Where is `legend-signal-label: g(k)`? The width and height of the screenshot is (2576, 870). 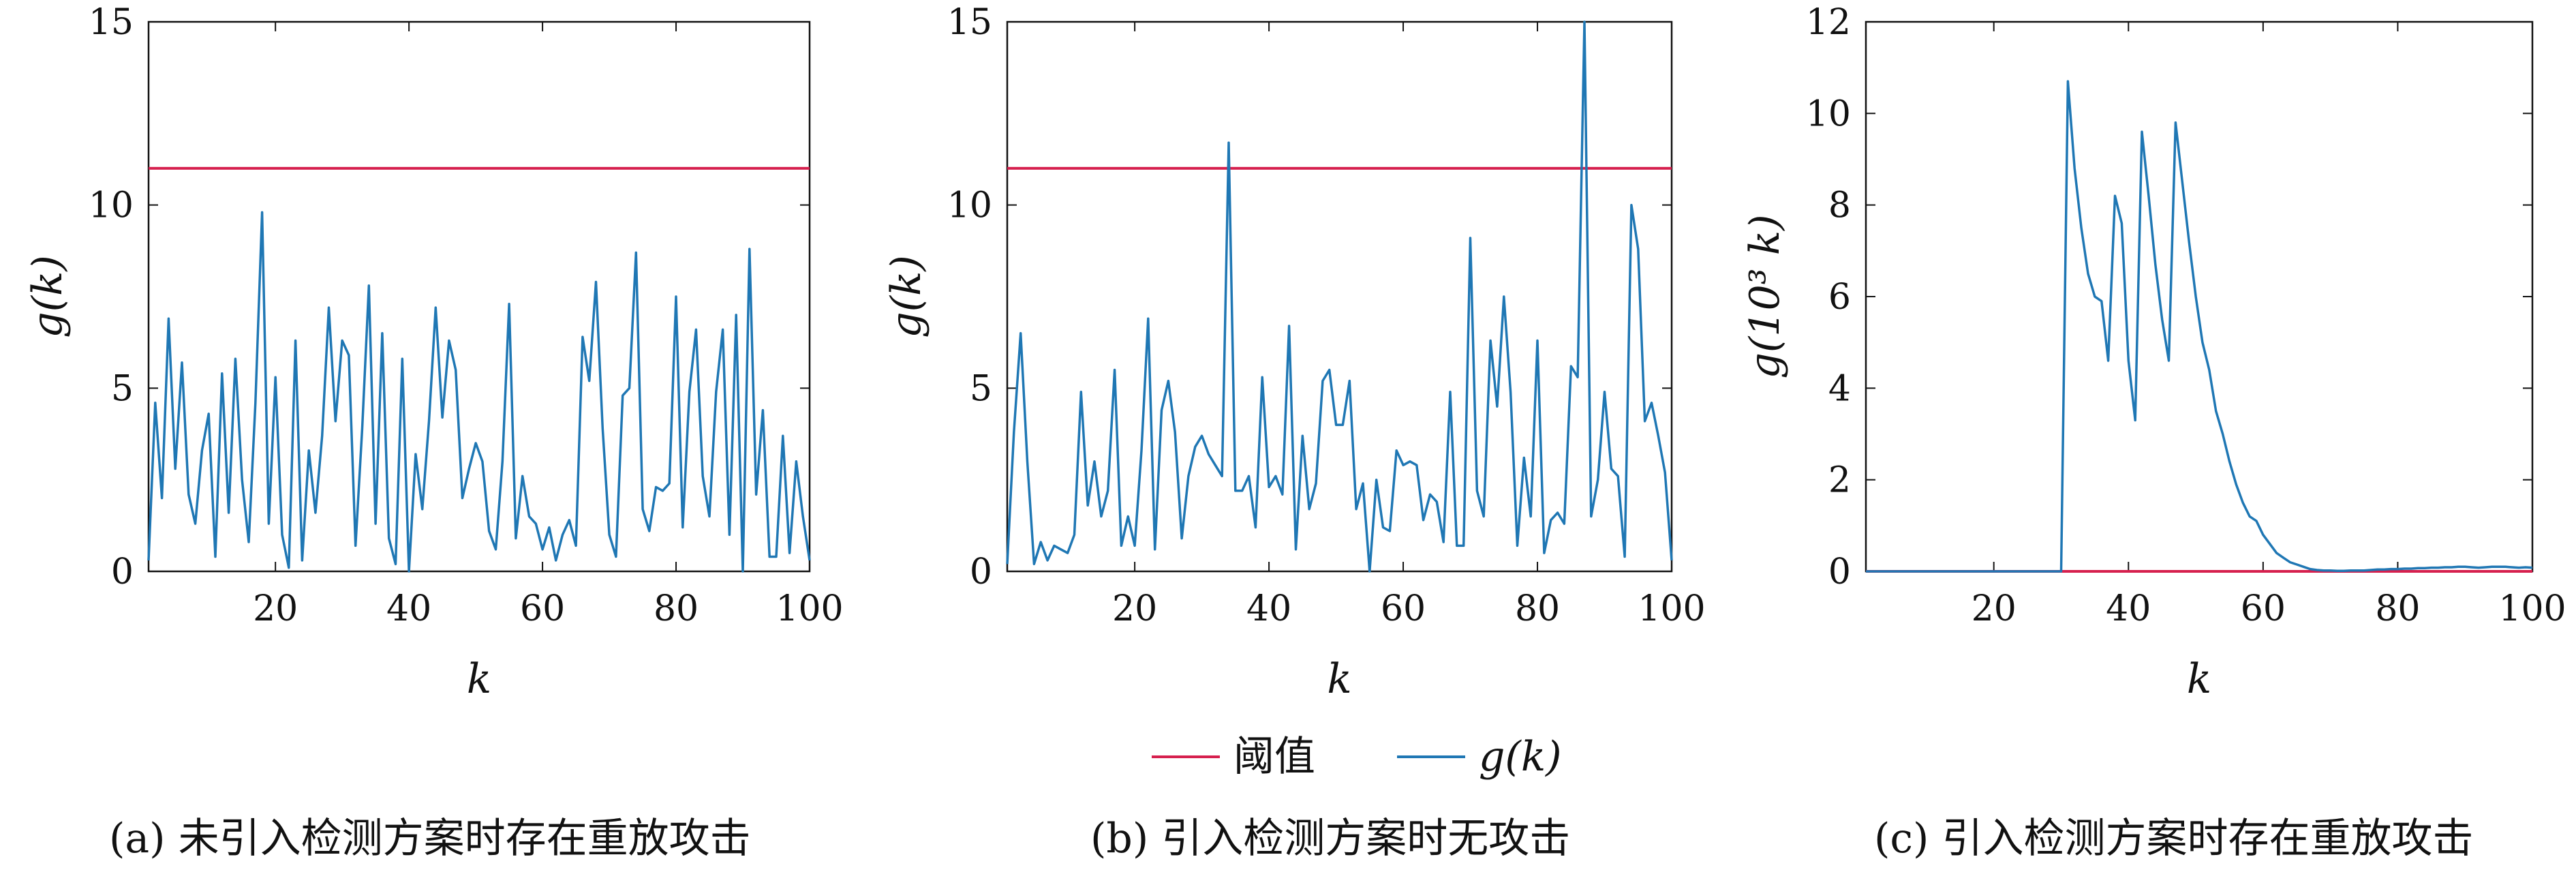
legend-signal-label: g(k) is located at coordinates (1520, 757).